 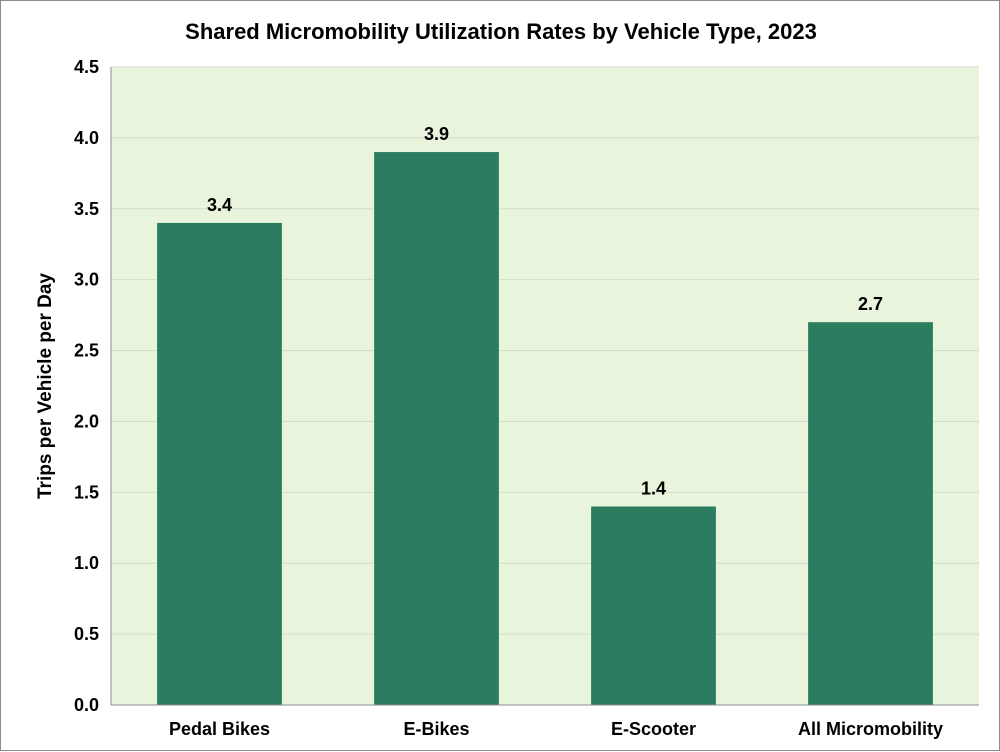 I want to click on x-category-label: E-Scooter, so click(x=653, y=729).